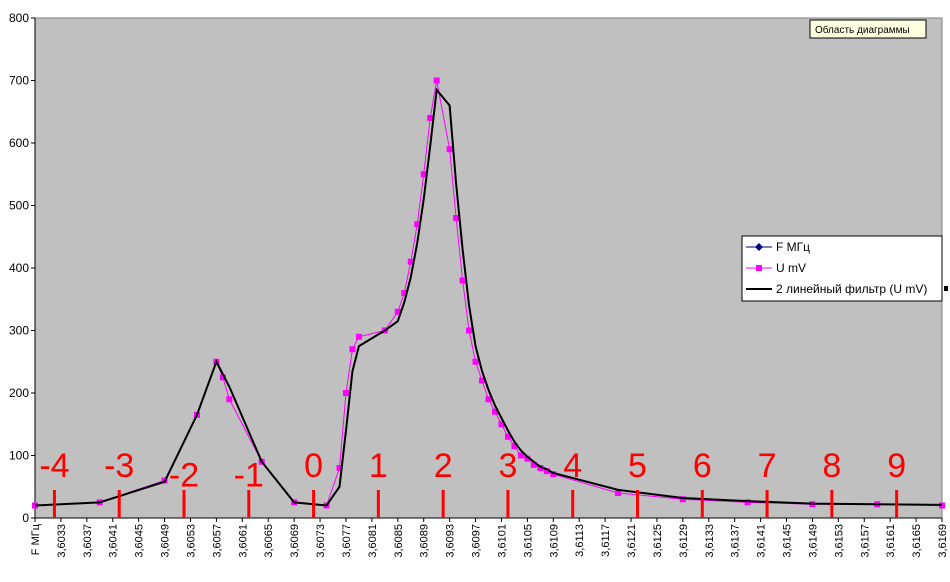 The height and width of the screenshot is (582, 950). I want to click on annotation: 8, so click(831, 466).